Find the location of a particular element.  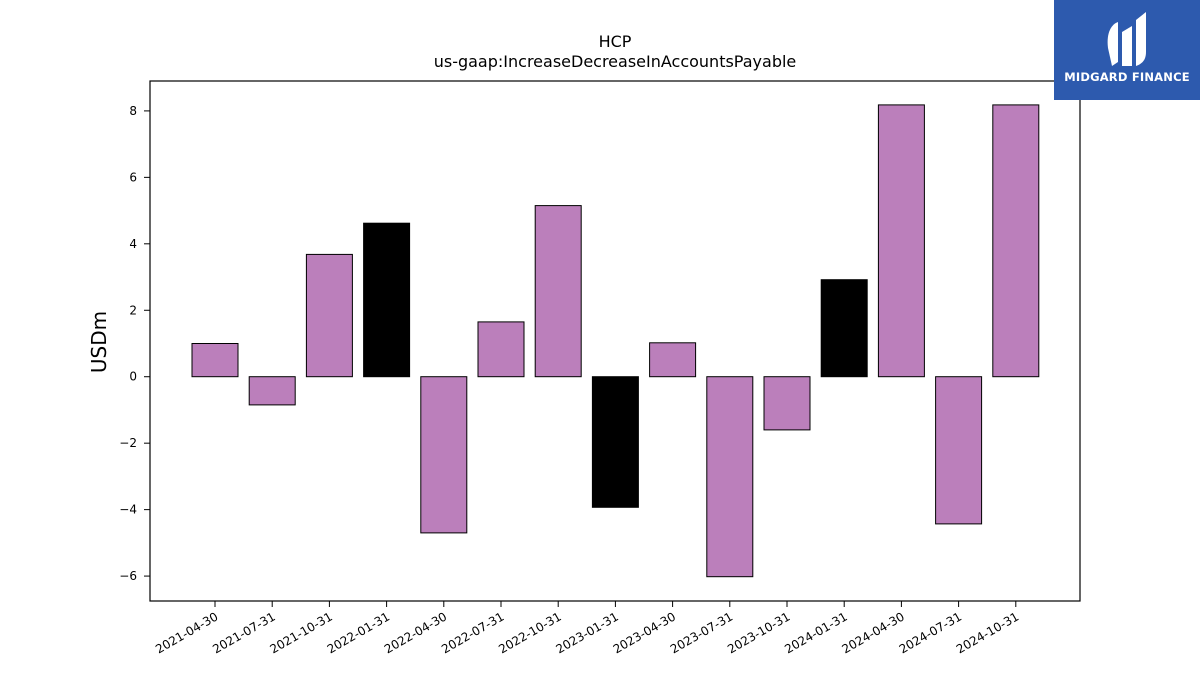

x-tick-label: 2024-04-30 is located at coordinates (872, 632).